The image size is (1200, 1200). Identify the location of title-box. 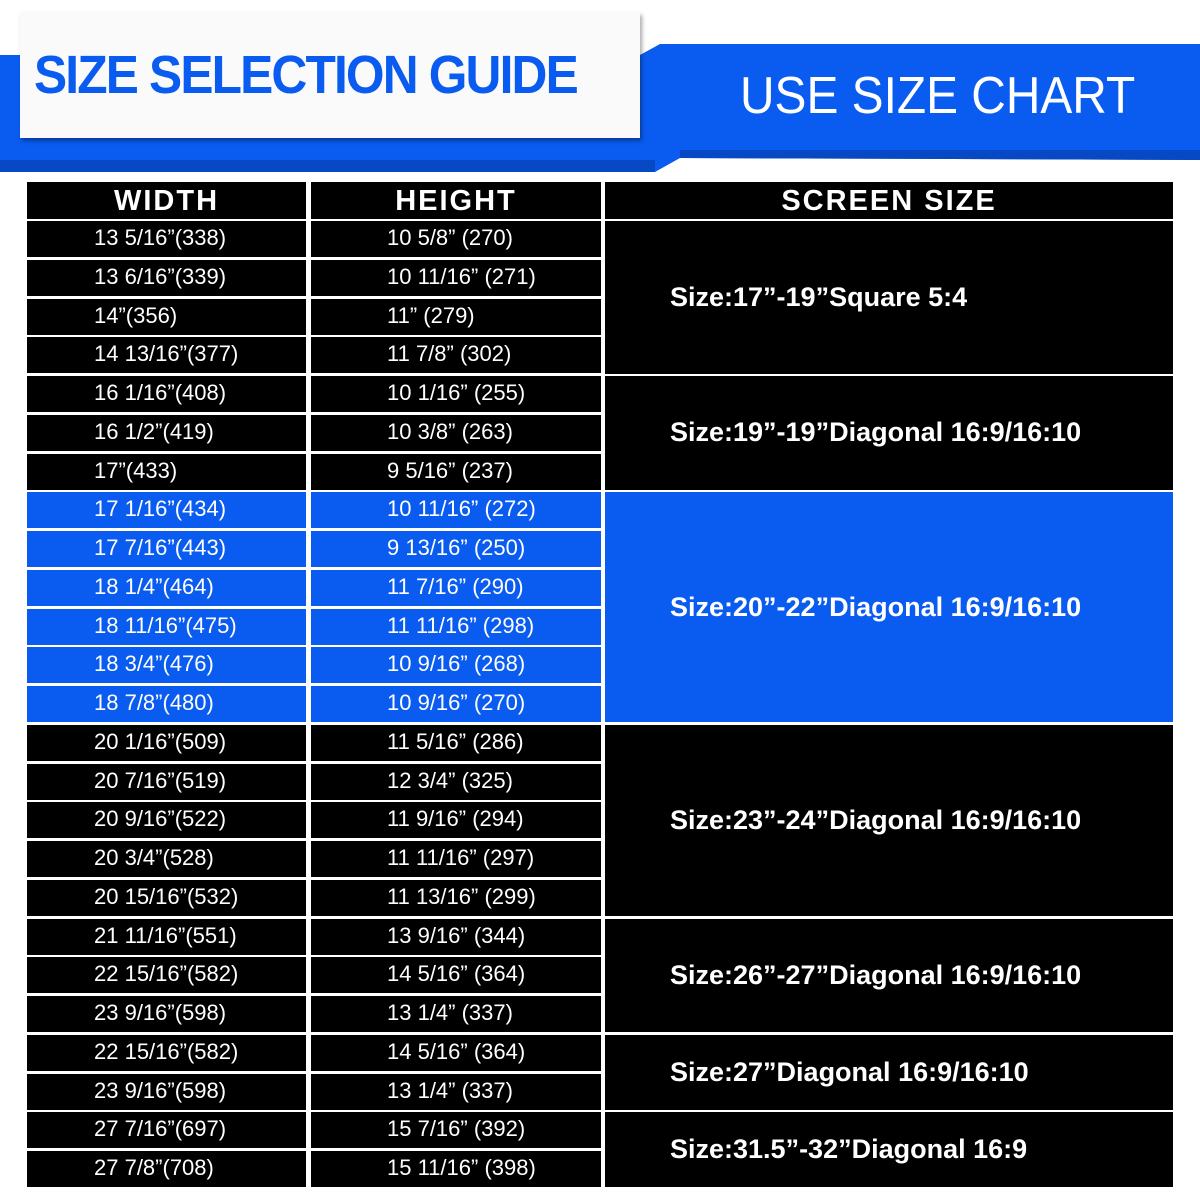
(330, 75).